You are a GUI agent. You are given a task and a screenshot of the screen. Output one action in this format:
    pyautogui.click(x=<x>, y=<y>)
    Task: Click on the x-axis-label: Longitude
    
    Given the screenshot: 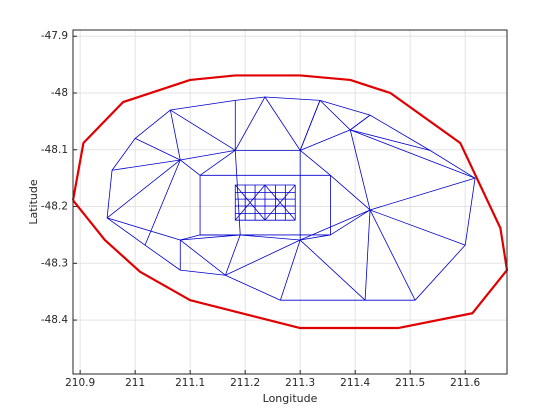 What is the action you would take?
    pyautogui.click(x=290, y=398)
    